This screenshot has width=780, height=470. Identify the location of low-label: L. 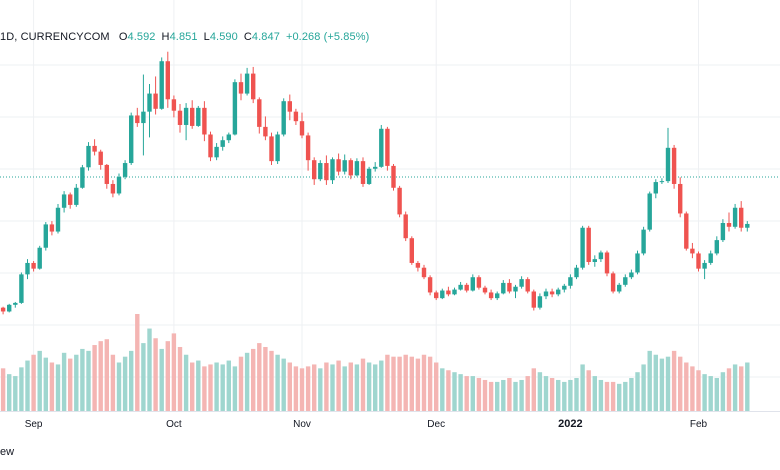
(206, 37).